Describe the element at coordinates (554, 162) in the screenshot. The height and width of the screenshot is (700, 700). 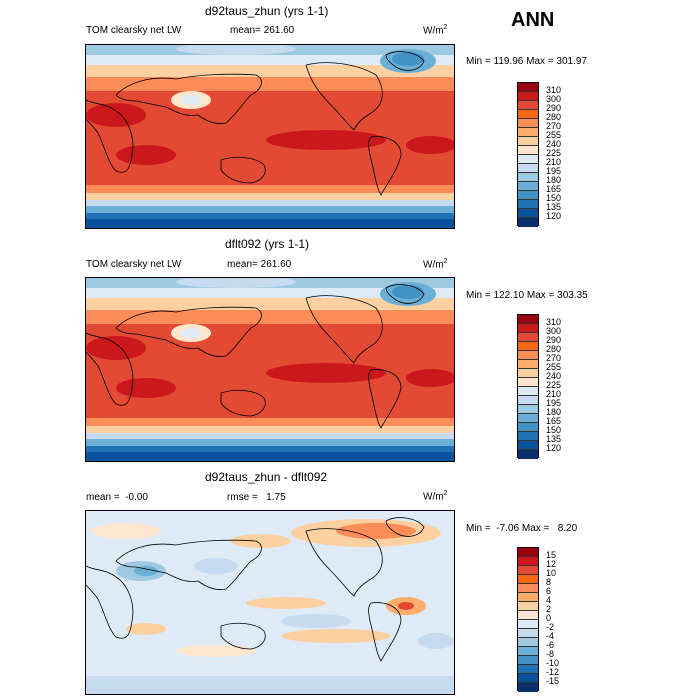
I see `panel-1-tick: 210` at that location.